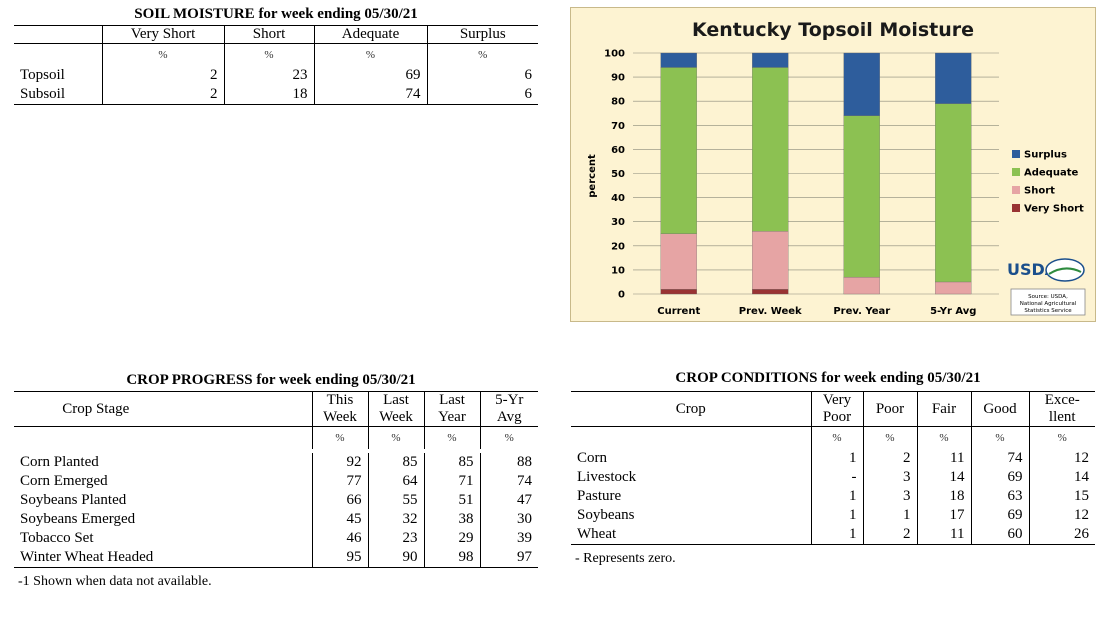 Image resolution: width=1105 pixels, height=632 pixels. I want to click on conditions-header-fair: Fair, so click(943, 409).